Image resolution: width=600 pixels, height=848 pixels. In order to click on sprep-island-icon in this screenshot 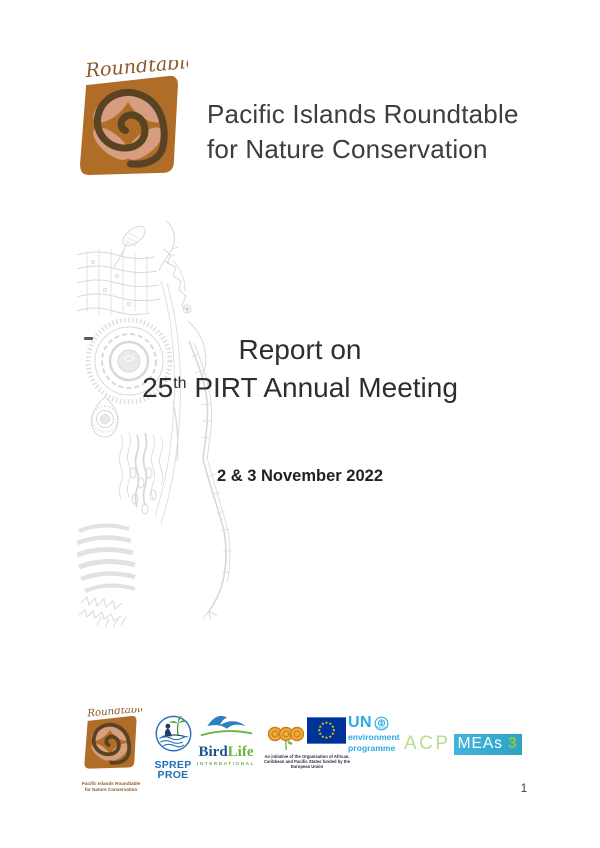, I will do `click(173, 733)`.